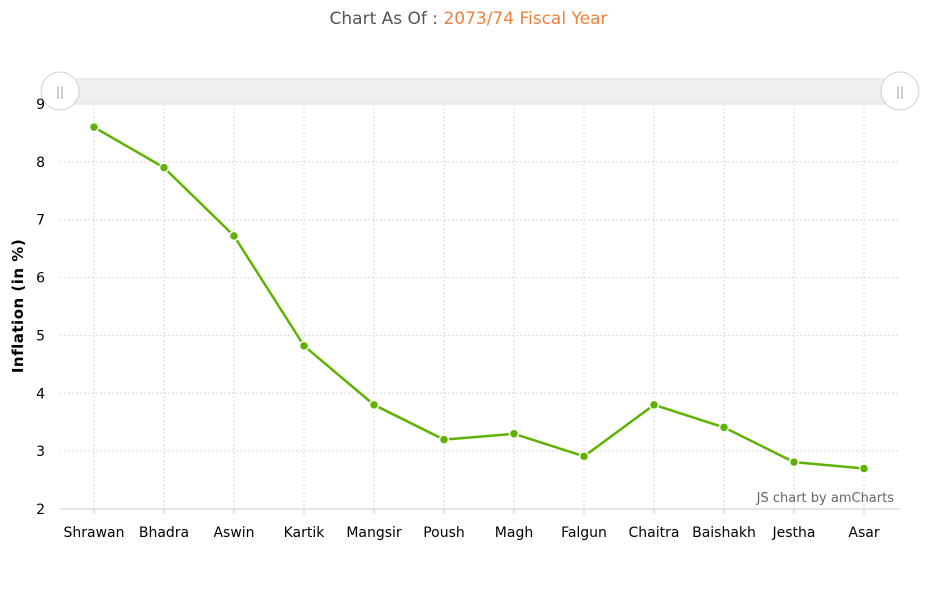 The height and width of the screenshot is (610, 937). What do you see at coordinates (305, 533) in the screenshot?
I see `x-tick-label: Kartik` at bounding box center [305, 533].